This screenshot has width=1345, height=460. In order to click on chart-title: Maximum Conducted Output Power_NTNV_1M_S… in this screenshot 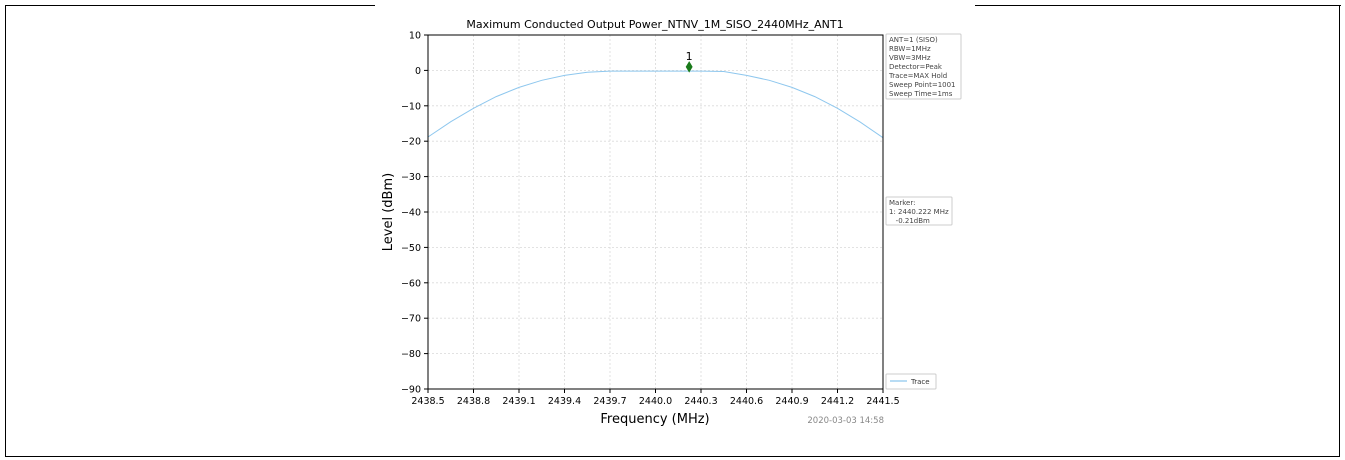, I will do `click(654, 24)`.